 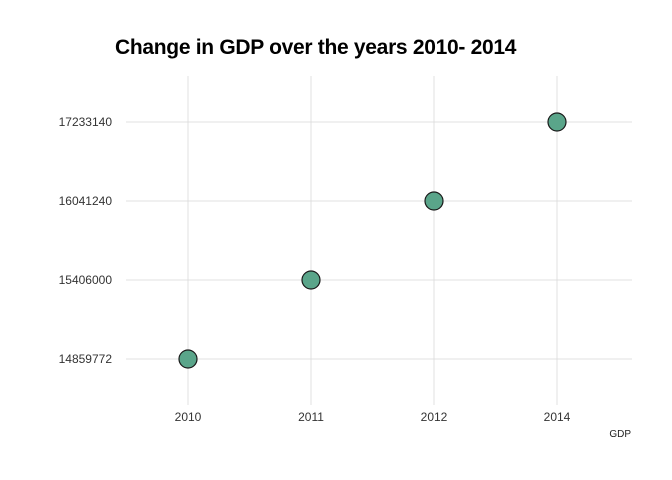 I want to click on caption: GDP, so click(x=620, y=434).